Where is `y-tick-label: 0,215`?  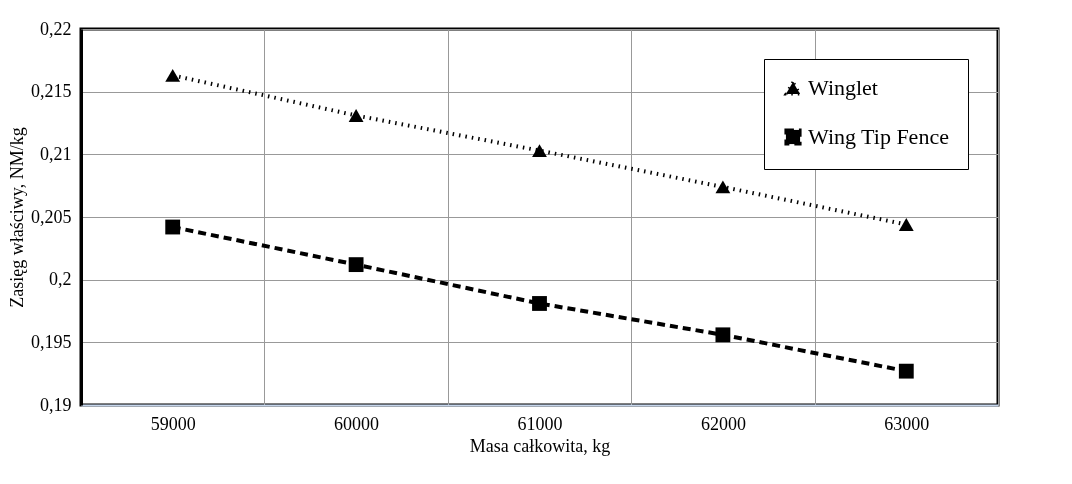 y-tick-label: 0,215 is located at coordinates (51, 91).